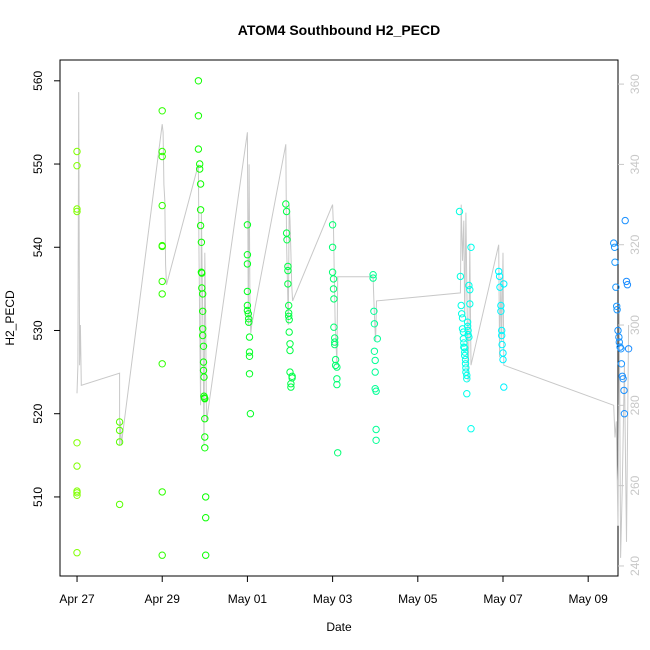 The image size is (650, 650). Describe the element at coordinates (38, 164) in the screenshot. I see `y-tick-label: 550` at that location.